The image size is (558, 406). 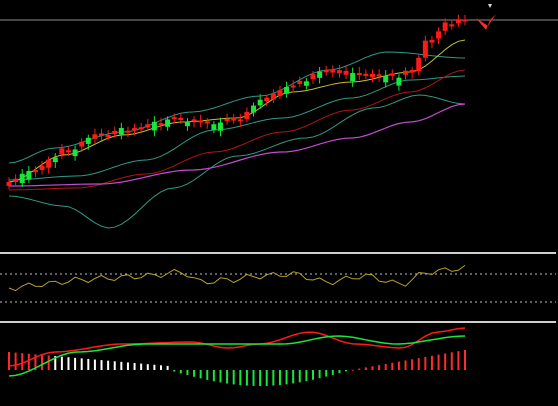 What do you see at coordinates (278, 322) in the screenshot?
I see `pane-separator` at bounding box center [278, 322].